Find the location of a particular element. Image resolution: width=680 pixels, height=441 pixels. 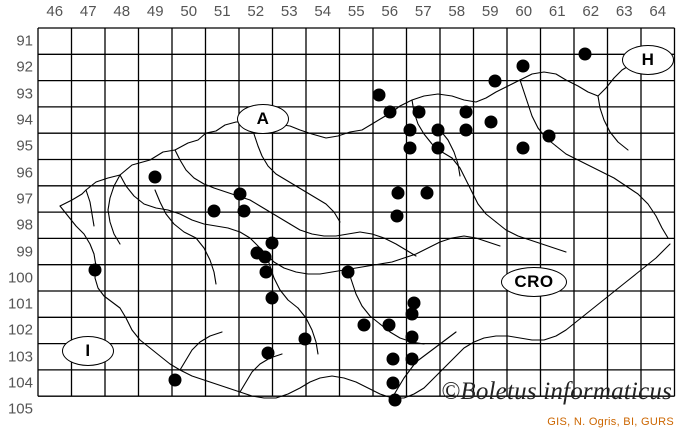

x-axis-tick-label: 48 is located at coordinates (122, 11).